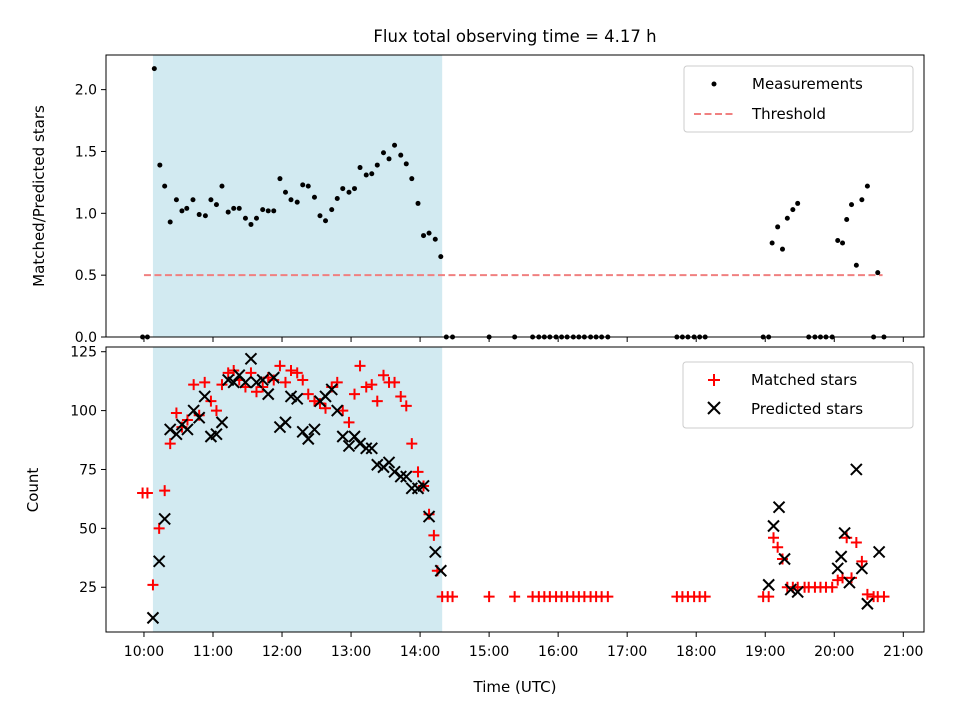  Describe the element at coordinates (88, 470) in the screenshot. I see `bottom-y-ticks: 25 50 75 100 125` at that location.